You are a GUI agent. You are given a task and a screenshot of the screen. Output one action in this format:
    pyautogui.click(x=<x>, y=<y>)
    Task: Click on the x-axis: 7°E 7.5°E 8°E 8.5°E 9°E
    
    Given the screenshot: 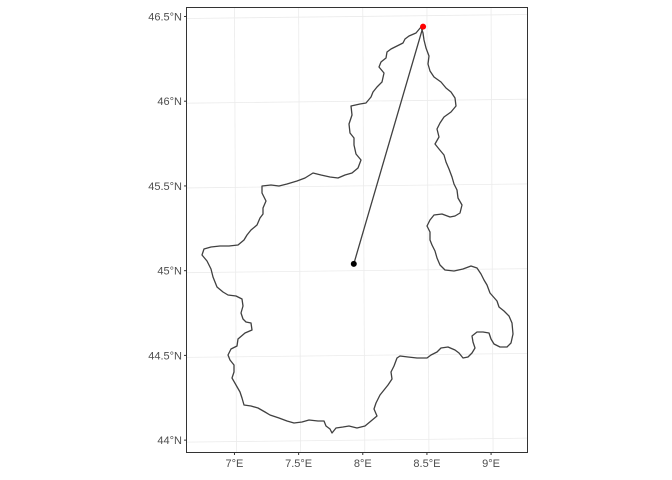 What is the action you would take?
    pyautogui.click(x=363, y=461)
    